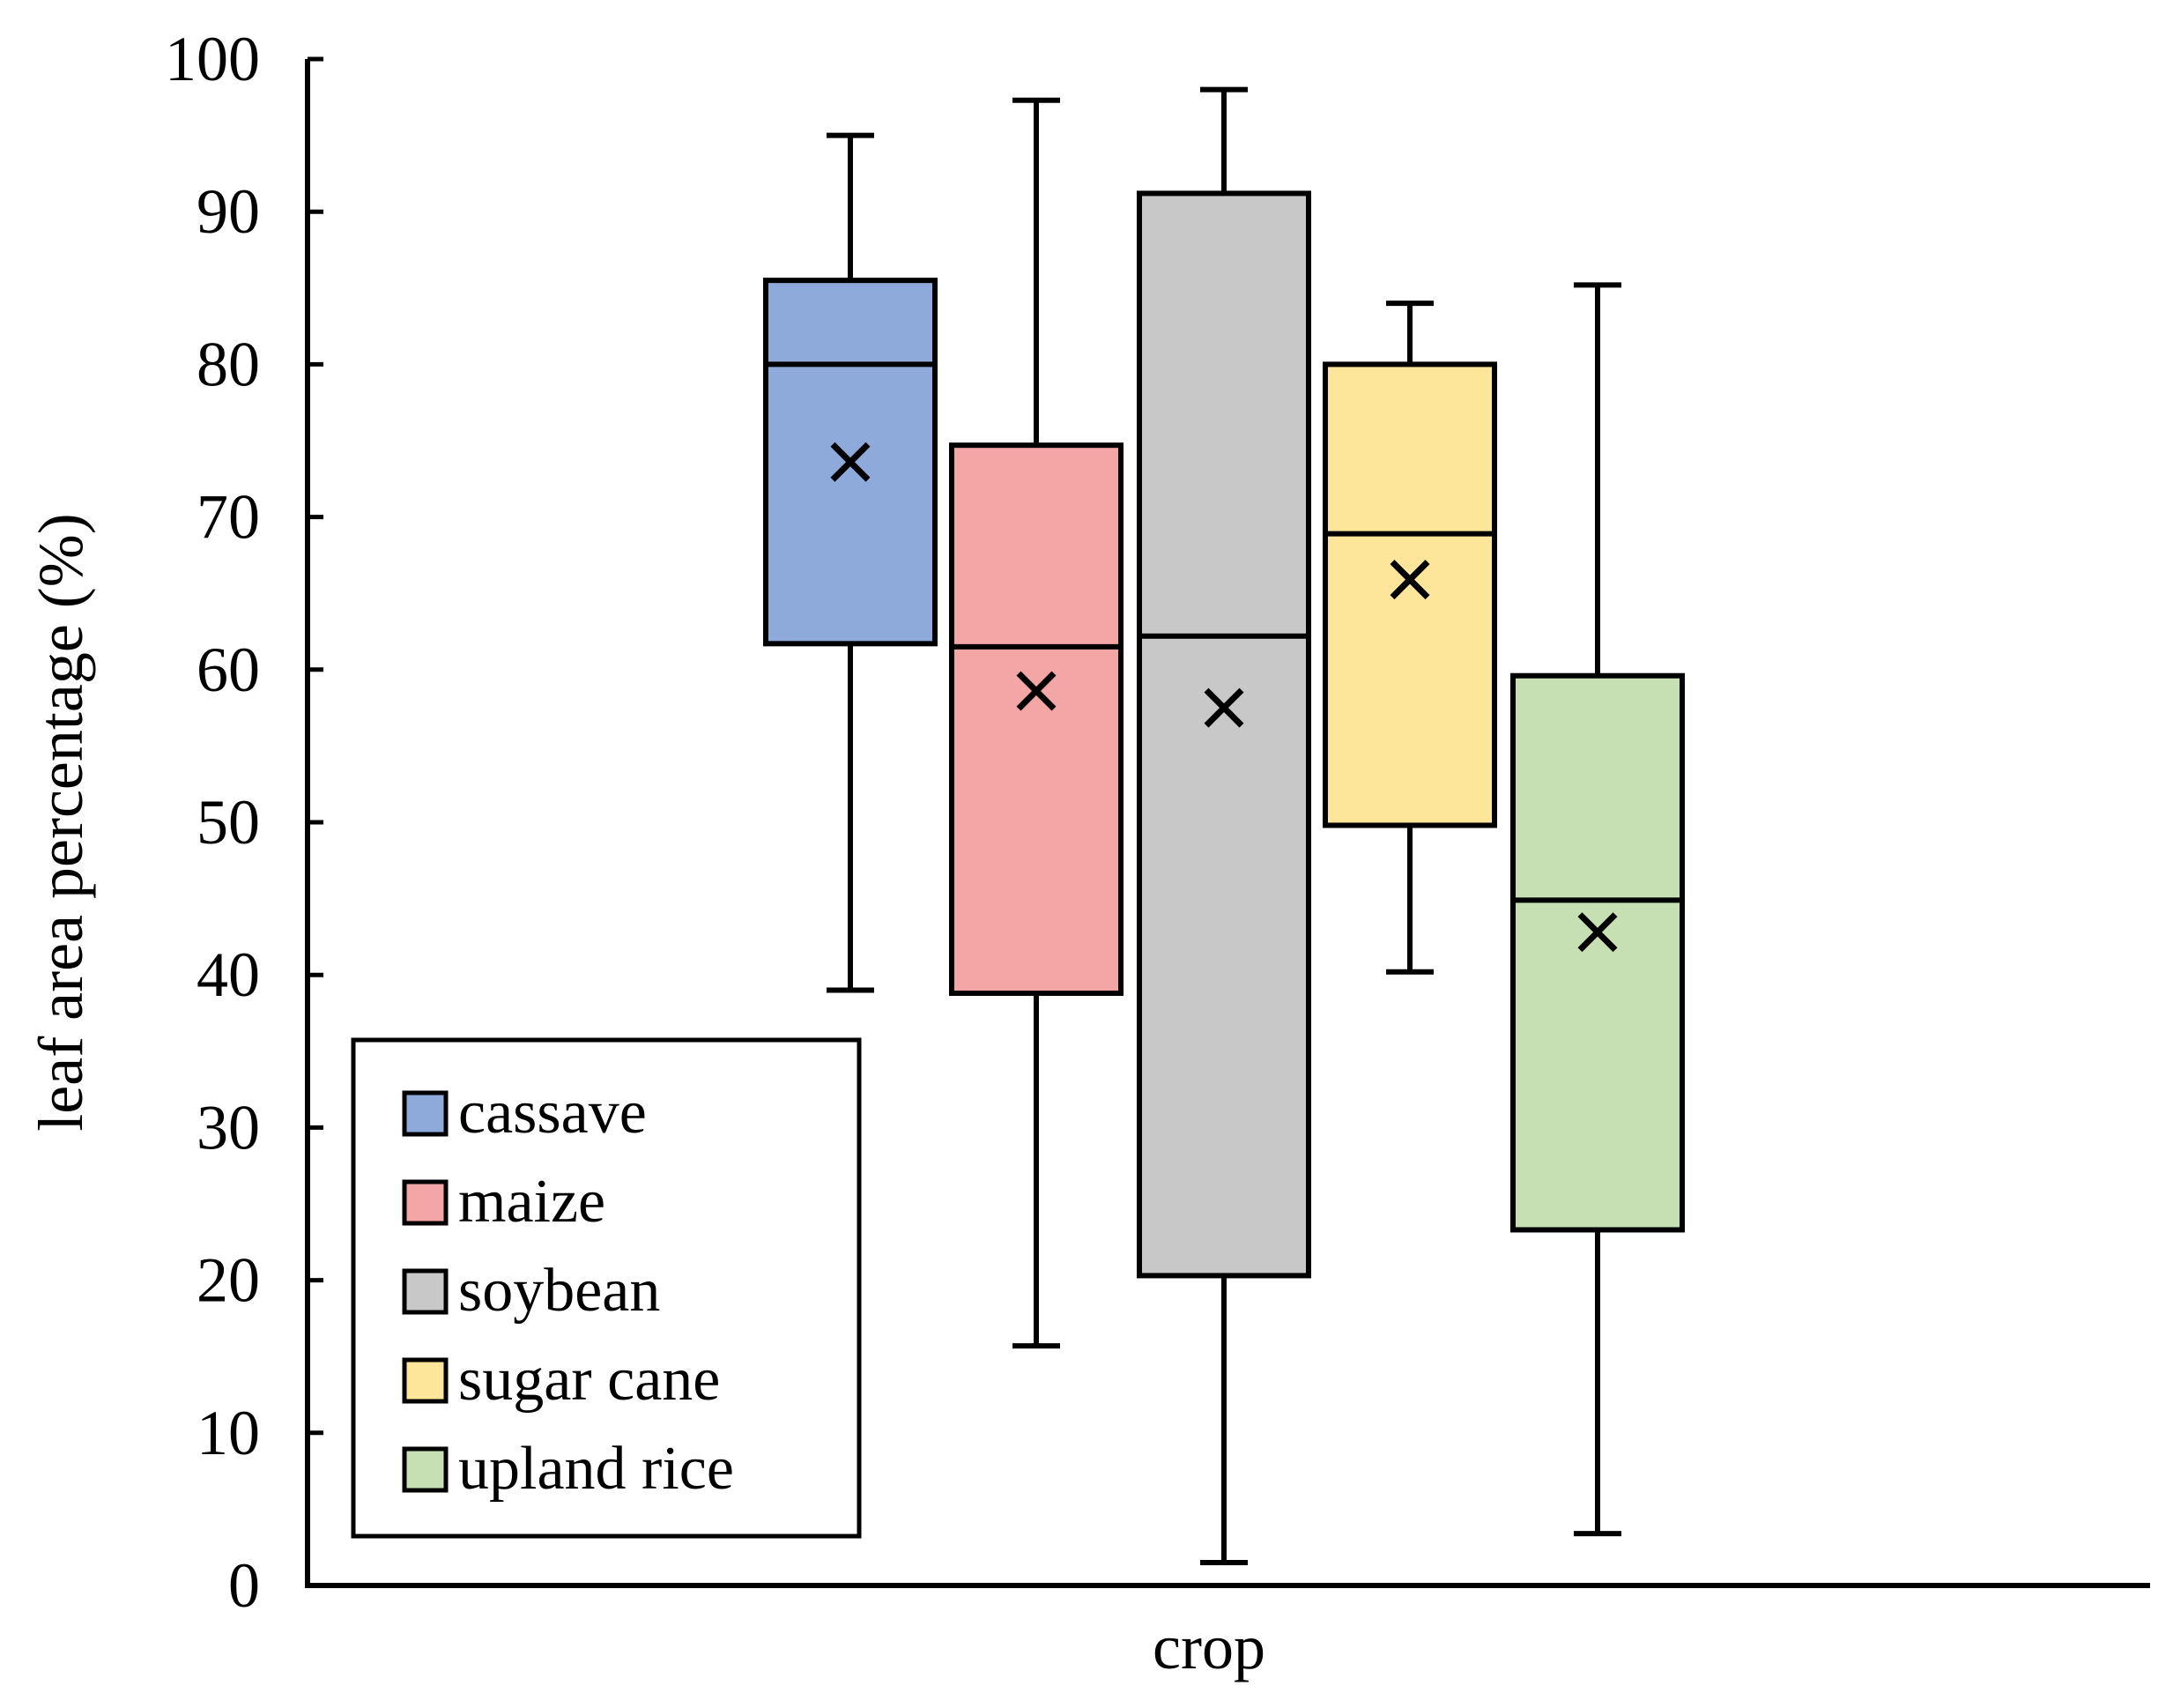  Describe the element at coordinates (589, 1380) in the screenshot. I see `legend-label-sugar-cane: sugar cane` at that location.